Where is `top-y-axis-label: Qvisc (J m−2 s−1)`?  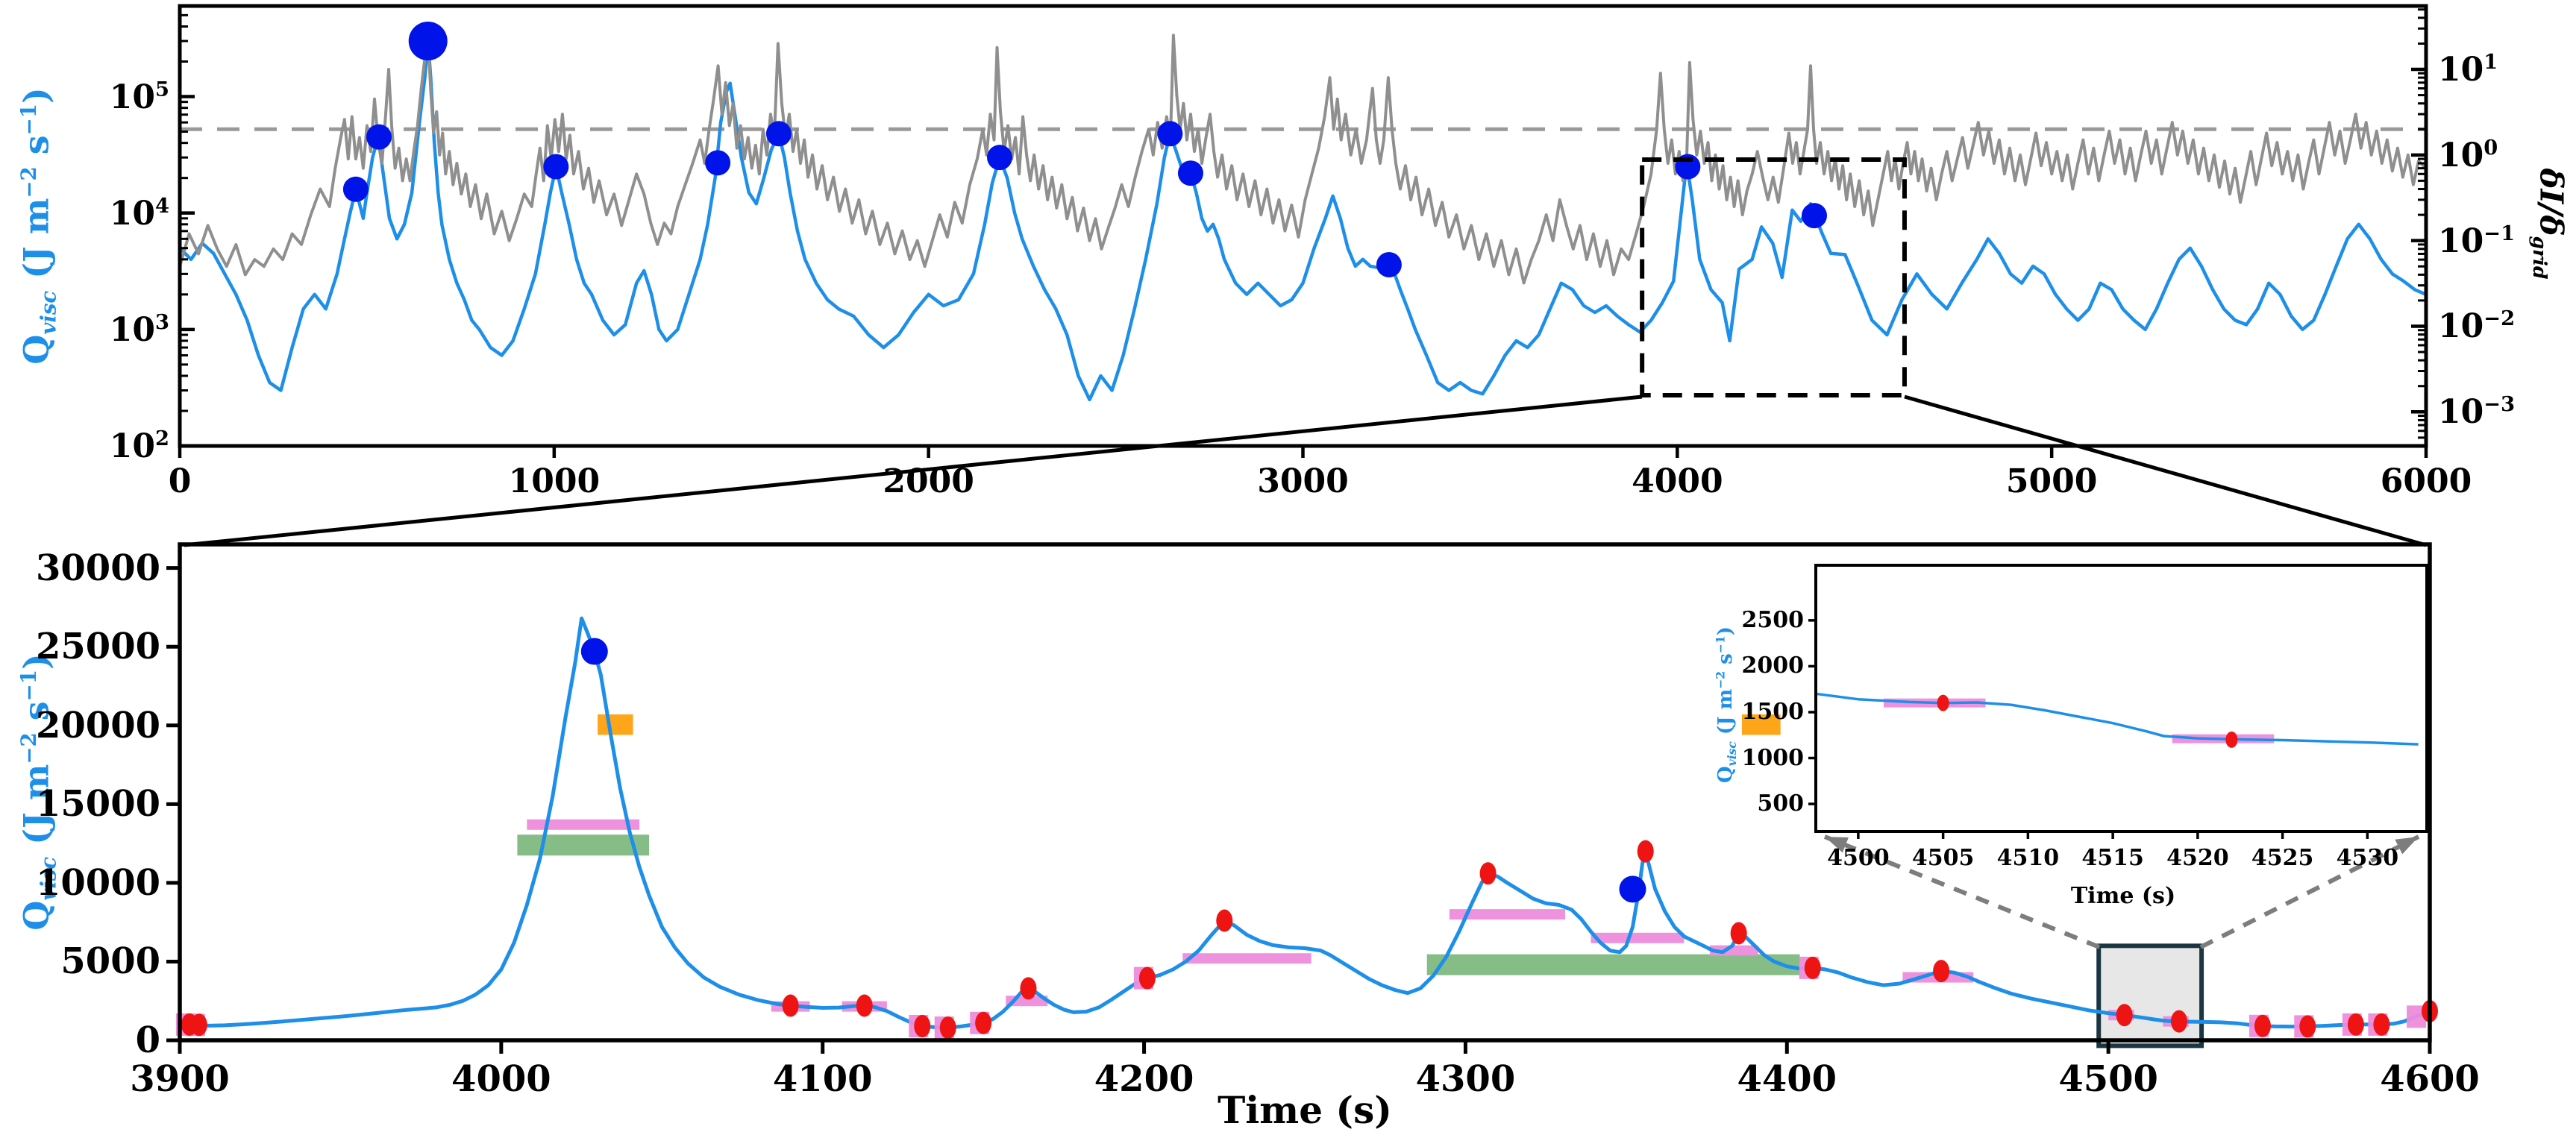 top-y-axis-label: Qvisc (J m−2 s−1) is located at coordinates (38, 226).